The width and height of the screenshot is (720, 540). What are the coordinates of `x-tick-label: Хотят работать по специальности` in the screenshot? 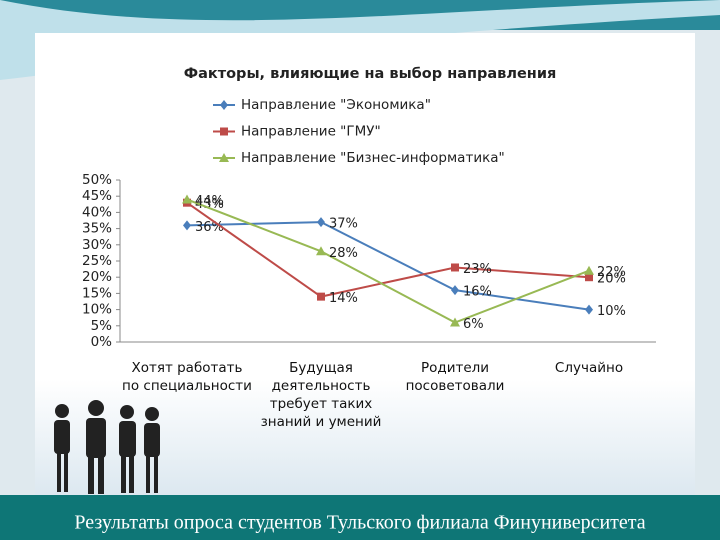 It's located at (187, 377).